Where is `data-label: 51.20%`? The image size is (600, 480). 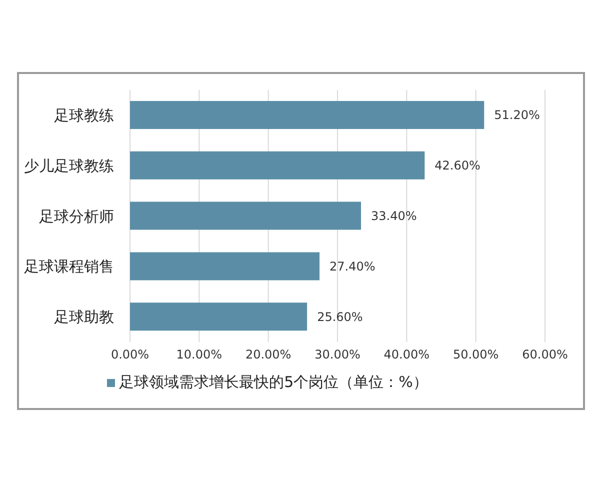
data-label: 51.20% is located at coordinates (517, 115).